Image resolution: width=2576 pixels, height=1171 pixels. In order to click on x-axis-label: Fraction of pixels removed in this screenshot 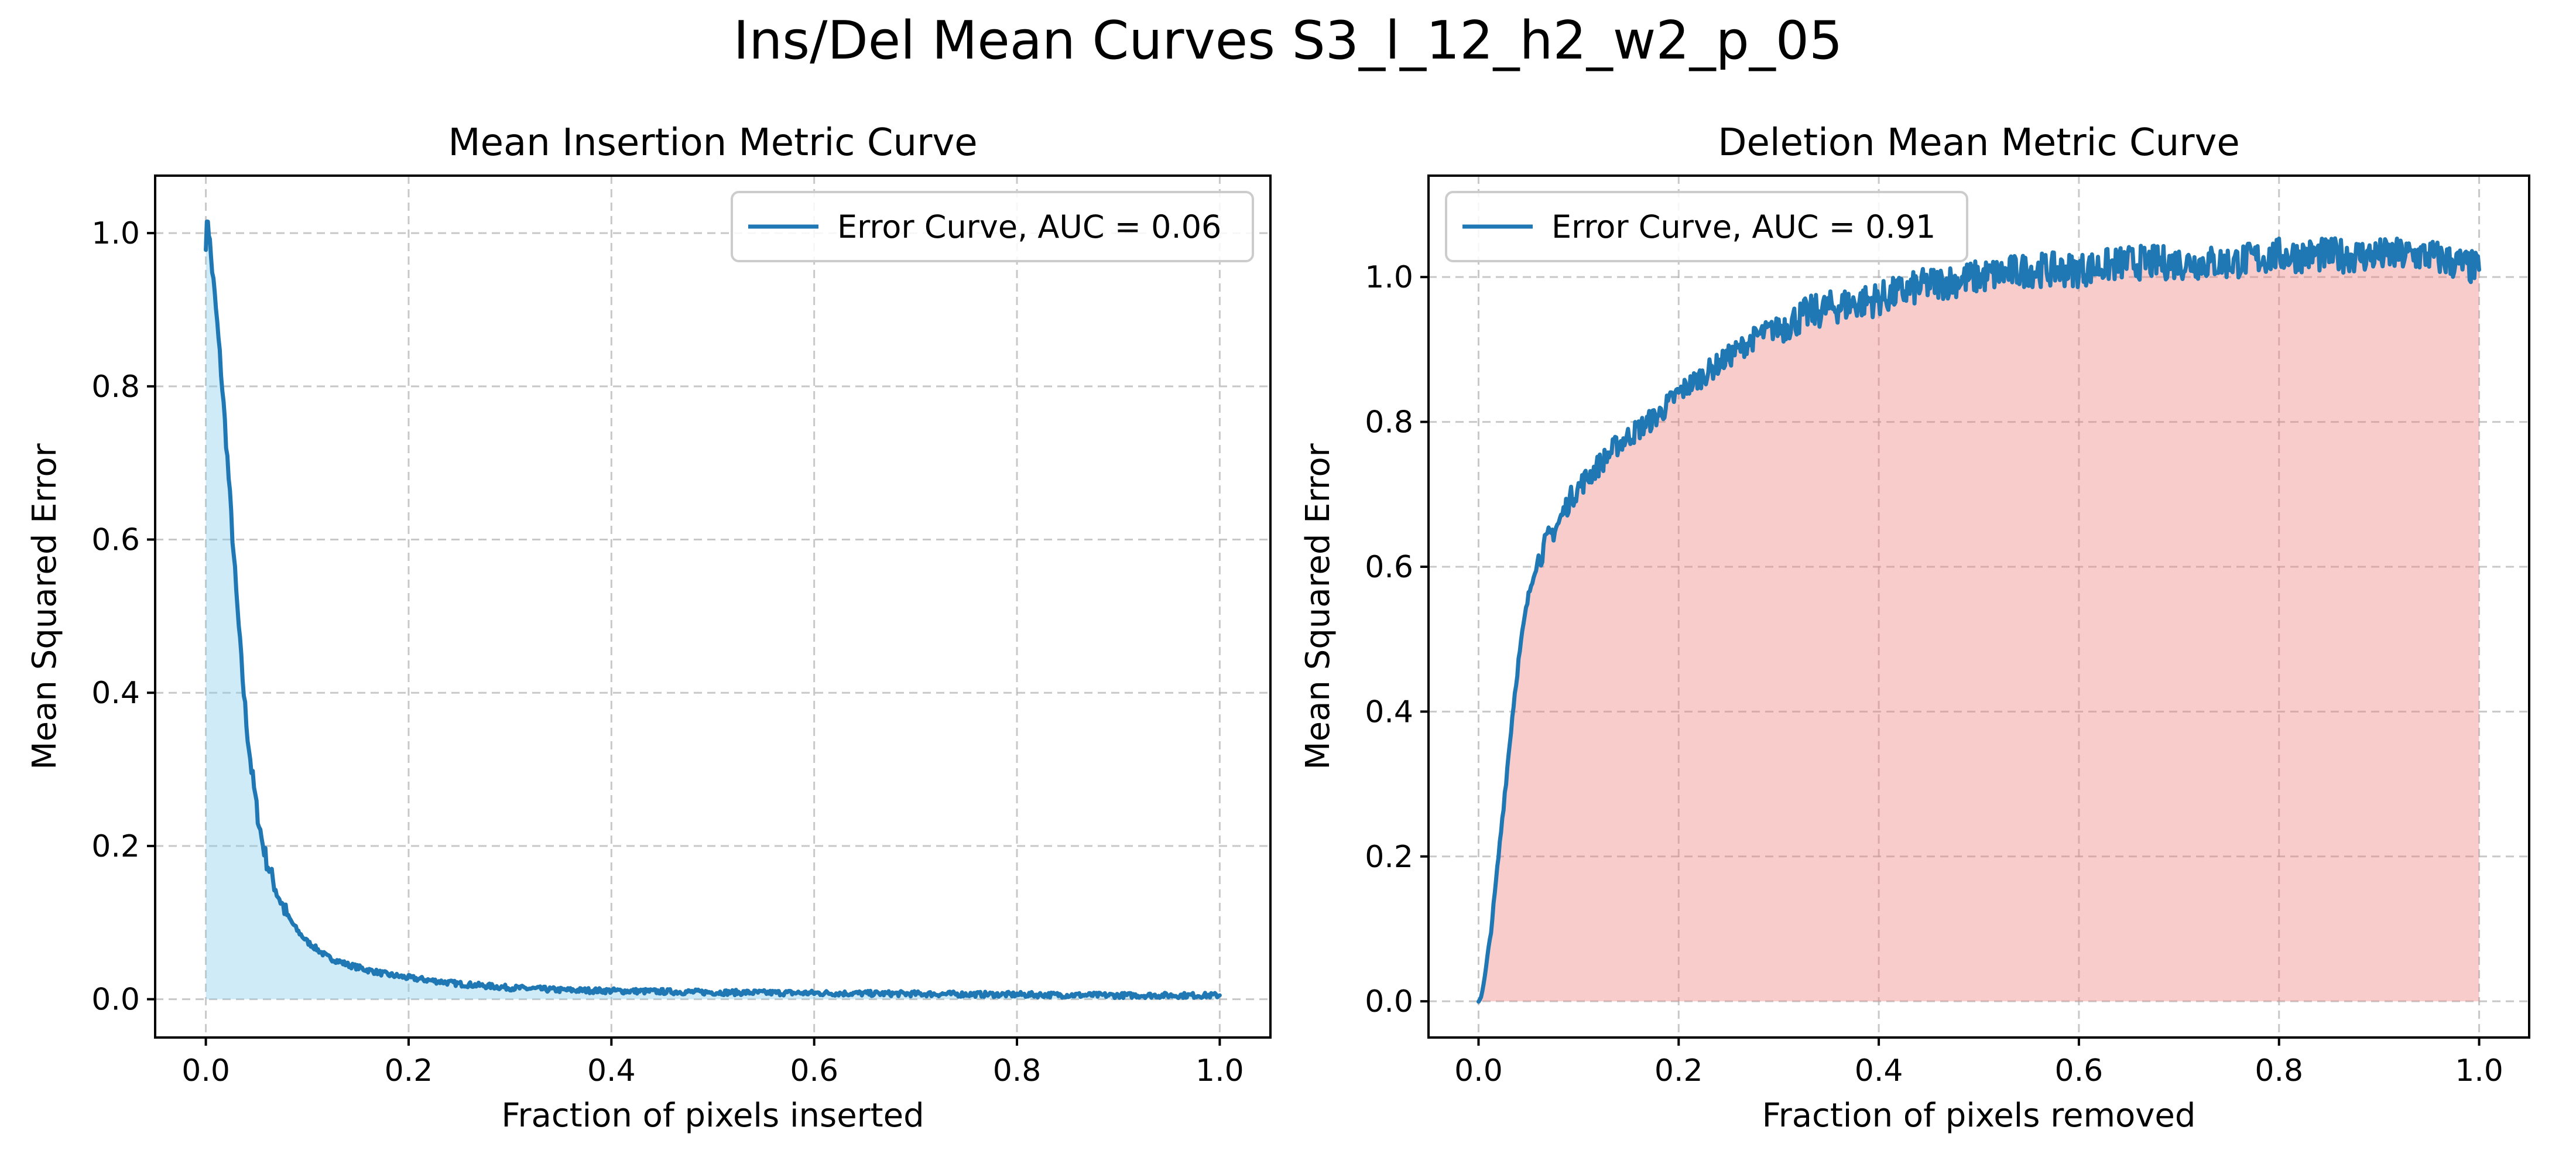, I will do `click(1979, 1116)`.